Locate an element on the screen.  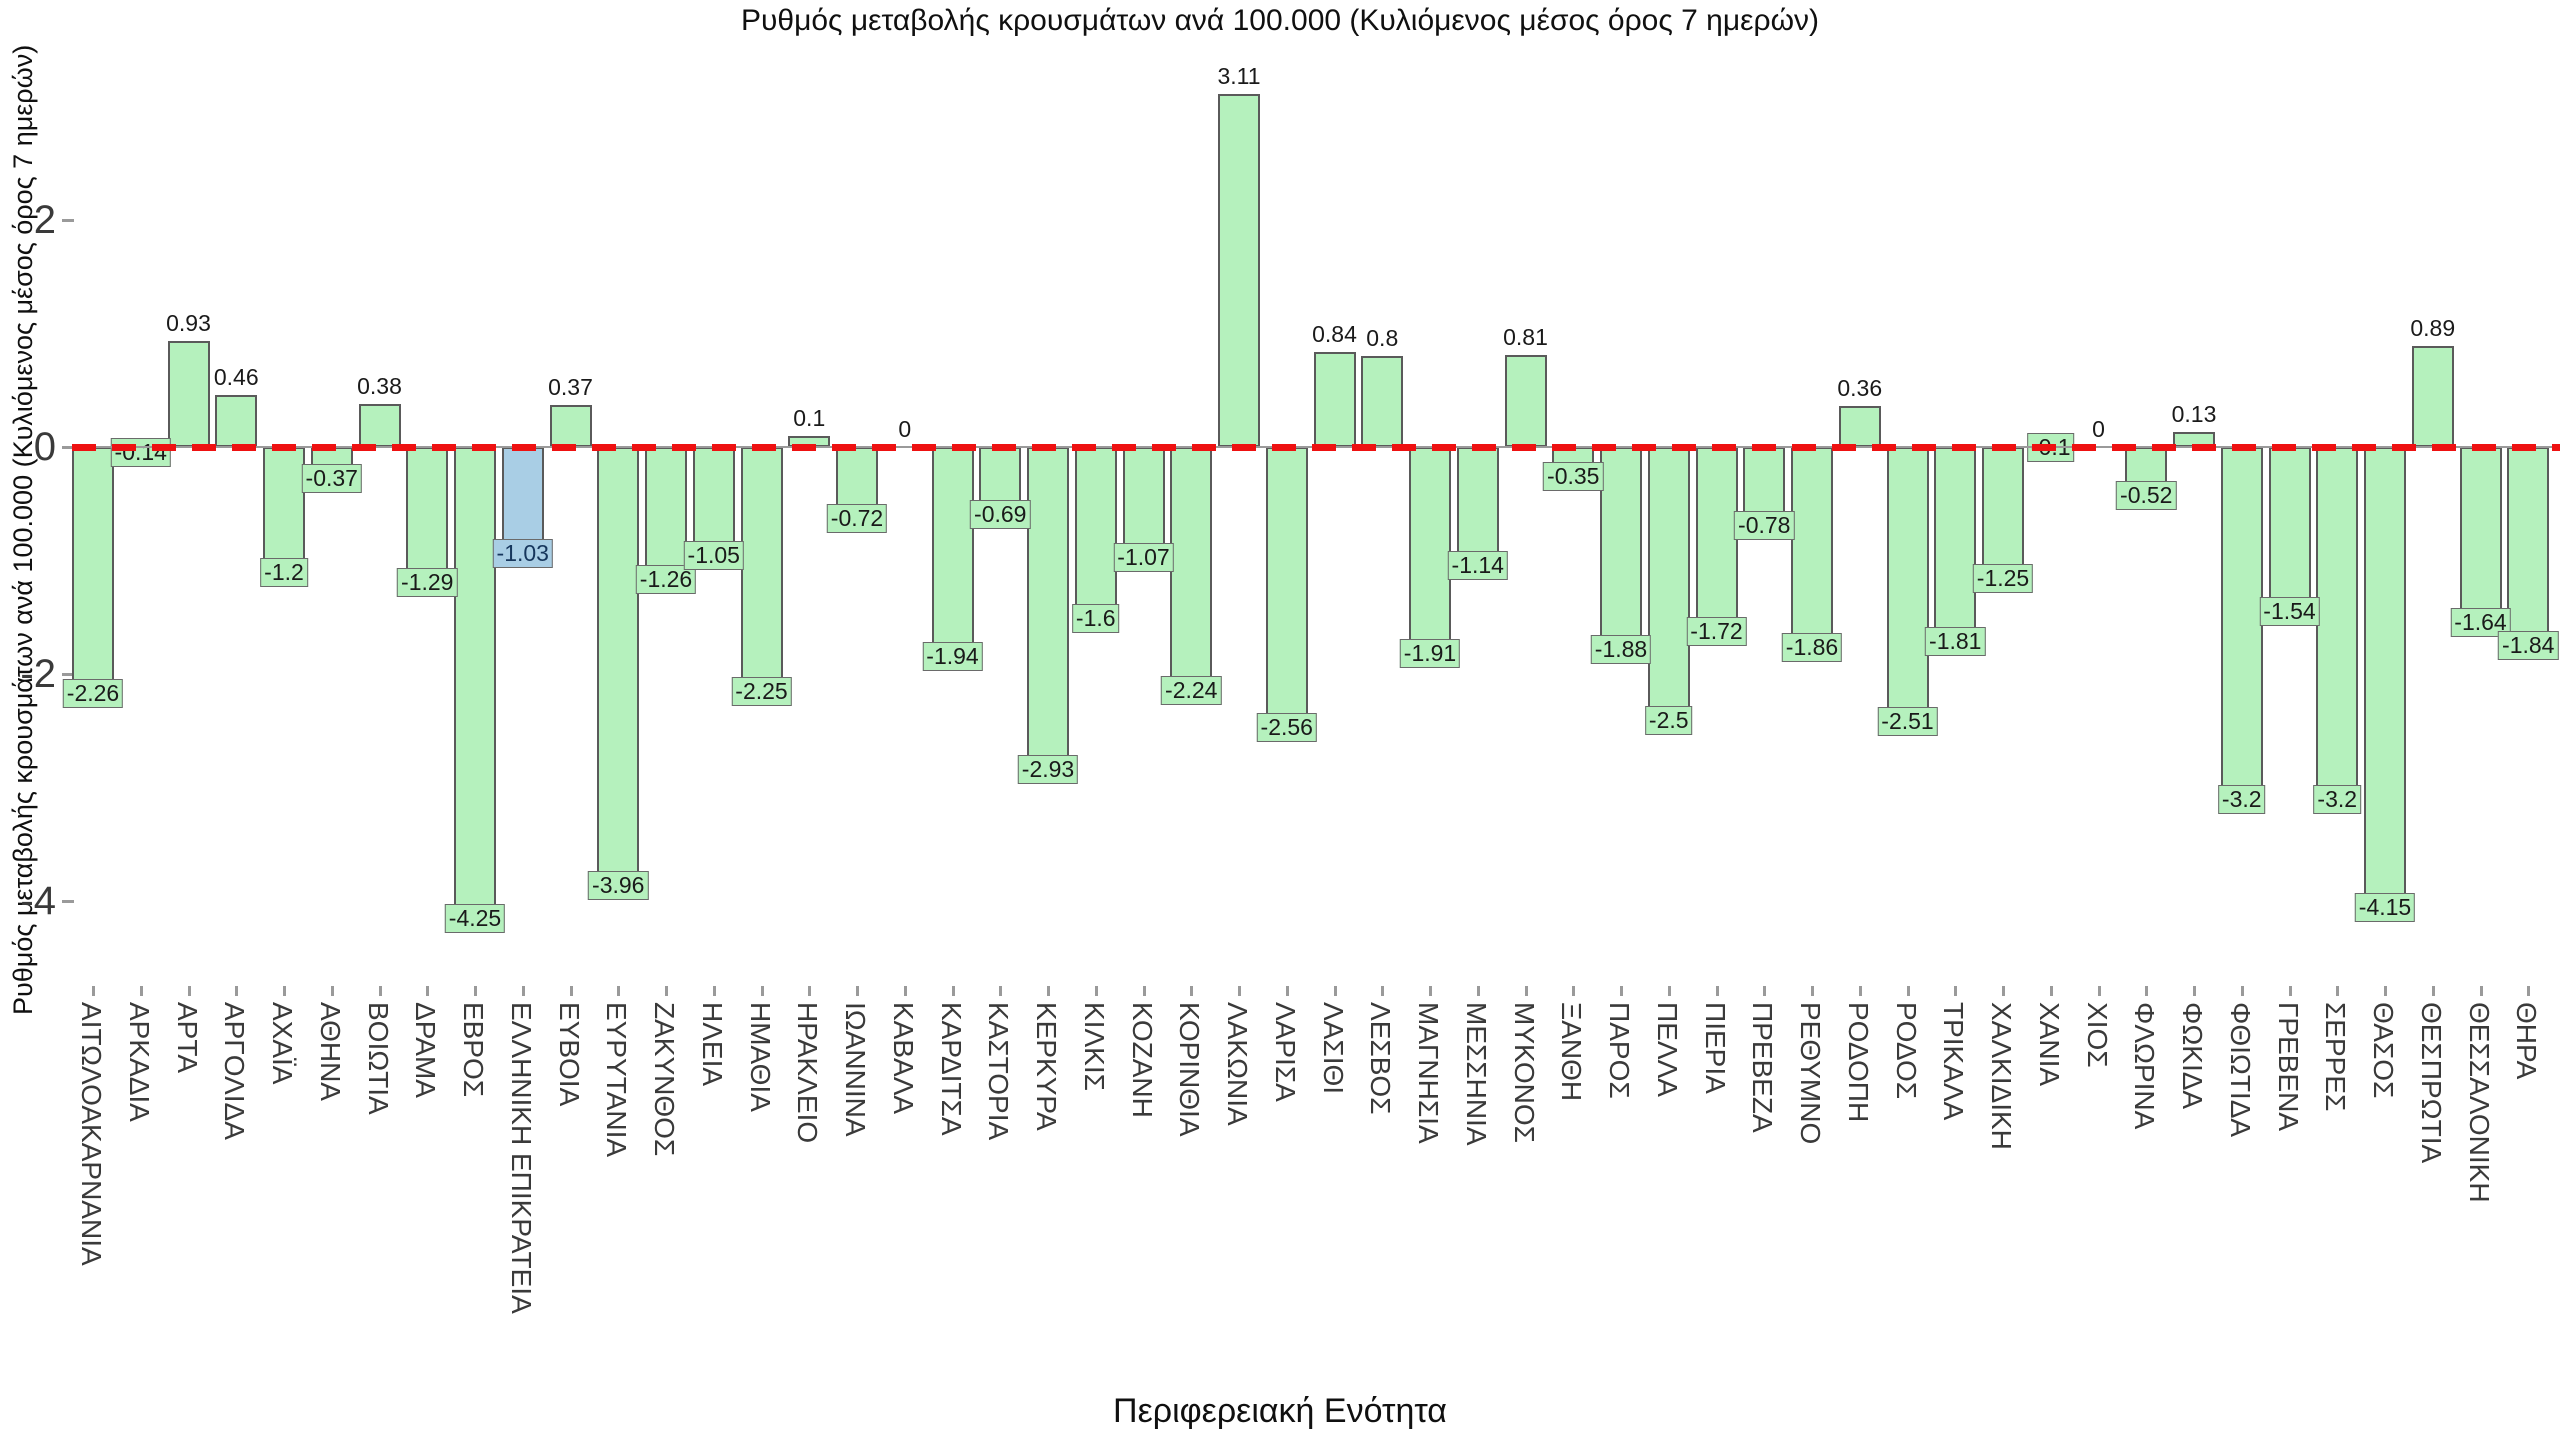
y-tick-label: 0 is located at coordinates (44, 447).